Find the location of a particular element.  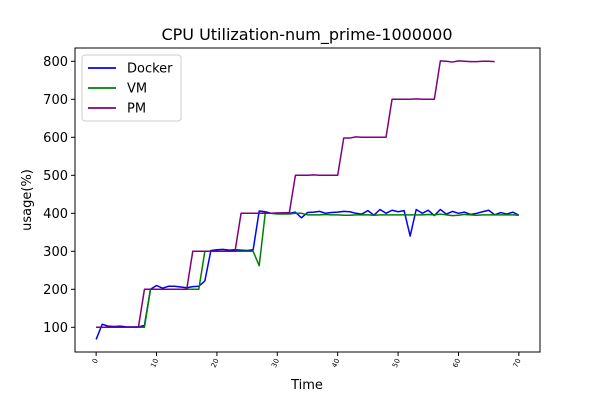

y-tick-label: 300 is located at coordinates (55, 252).